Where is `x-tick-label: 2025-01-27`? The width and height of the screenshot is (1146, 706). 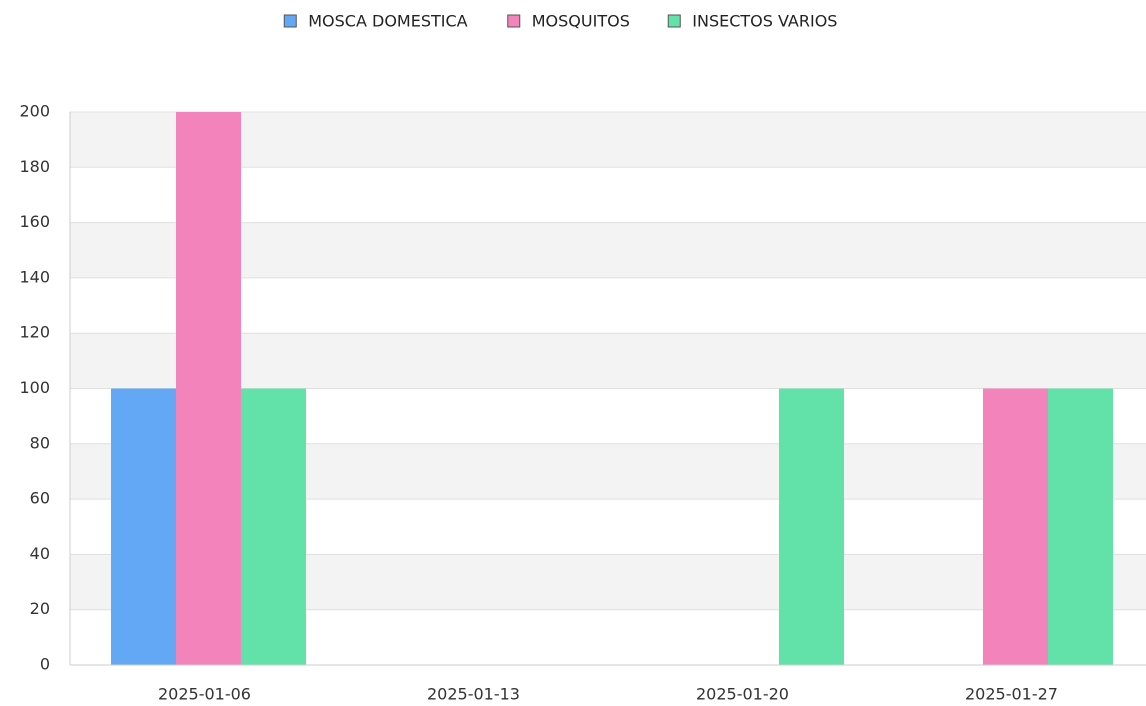 x-tick-label: 2025-01-27 is located at coordinates (1011, 694).